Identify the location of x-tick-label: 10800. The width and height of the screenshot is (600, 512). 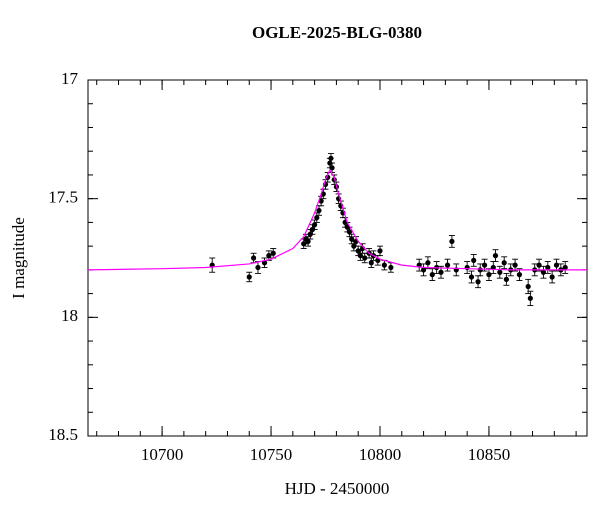
(380, 454).